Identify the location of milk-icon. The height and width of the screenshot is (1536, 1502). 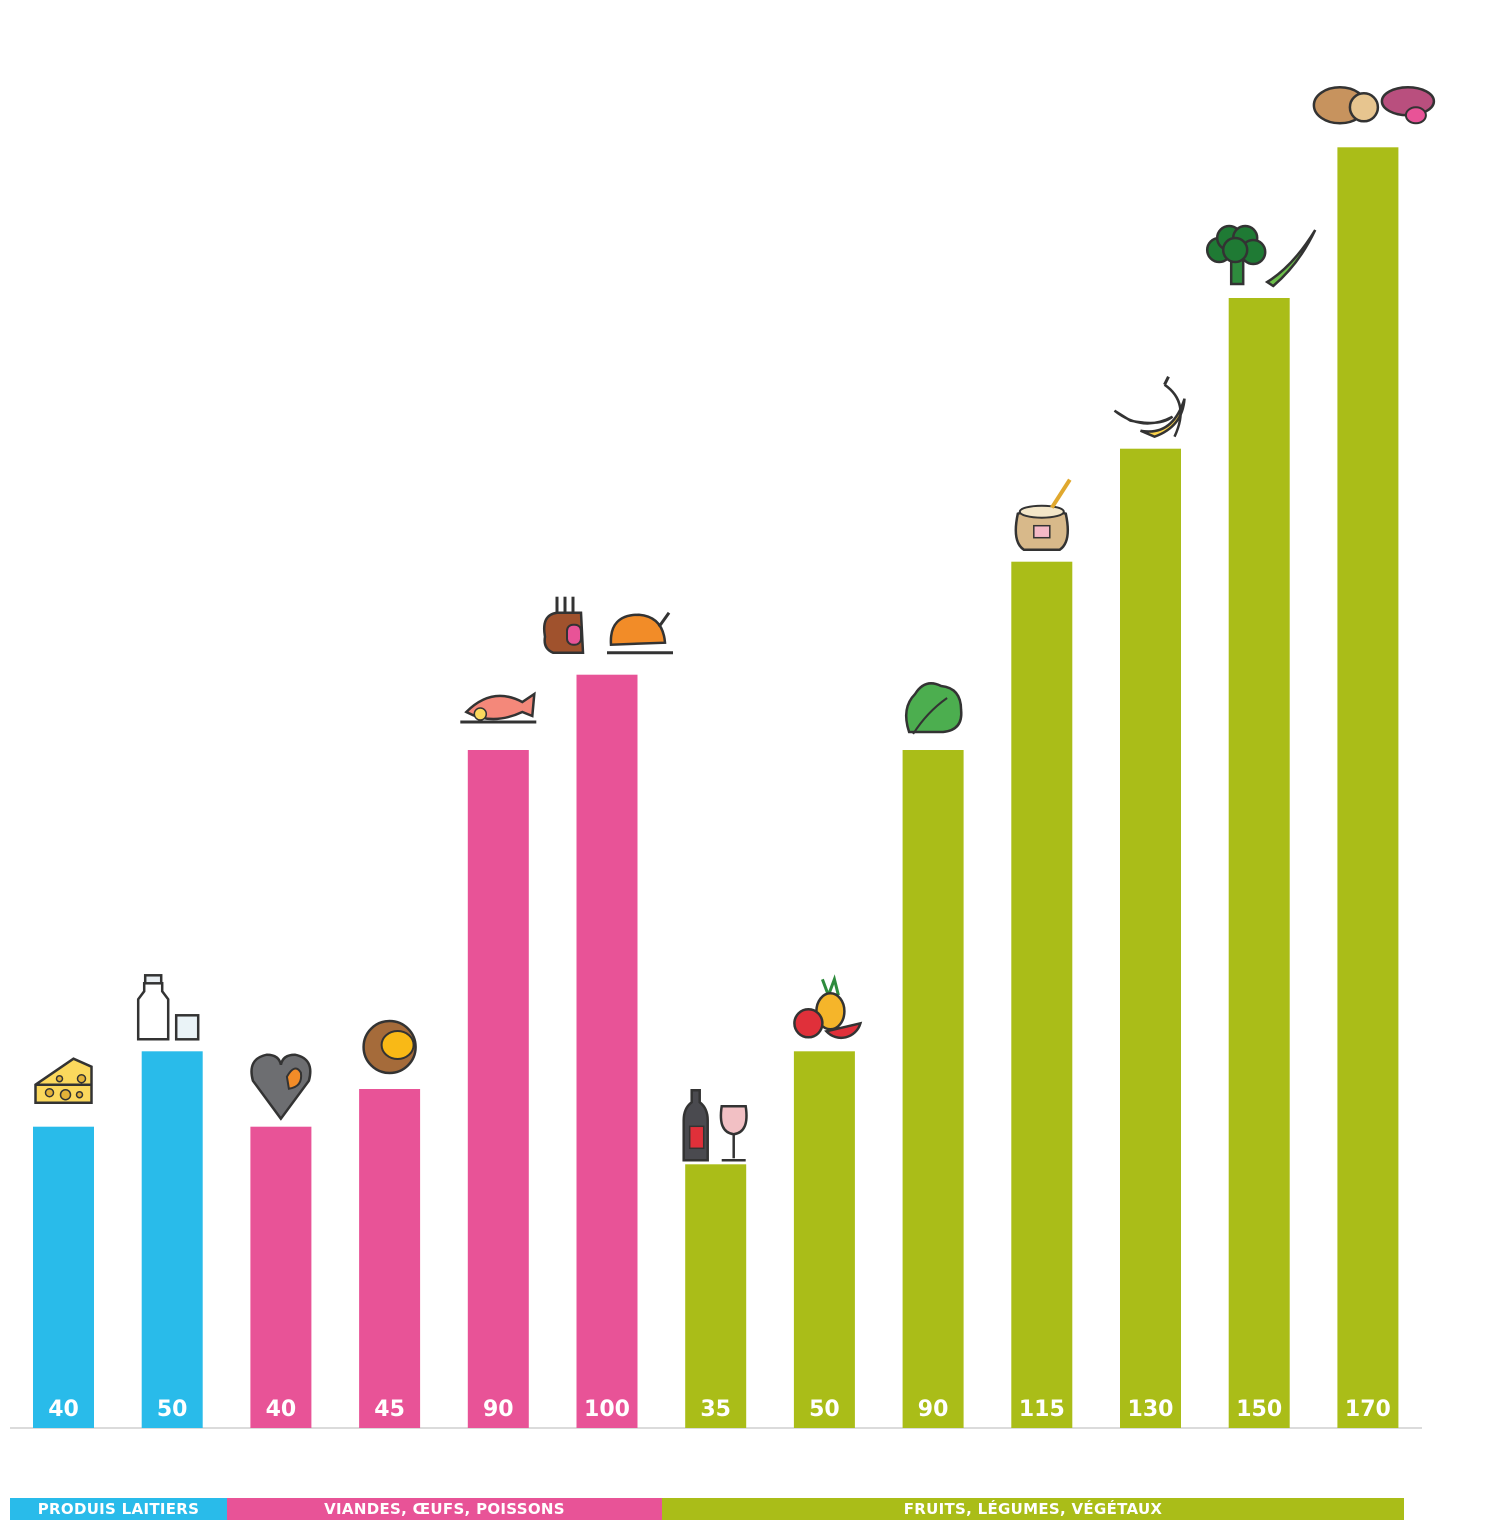
(168, 1007).